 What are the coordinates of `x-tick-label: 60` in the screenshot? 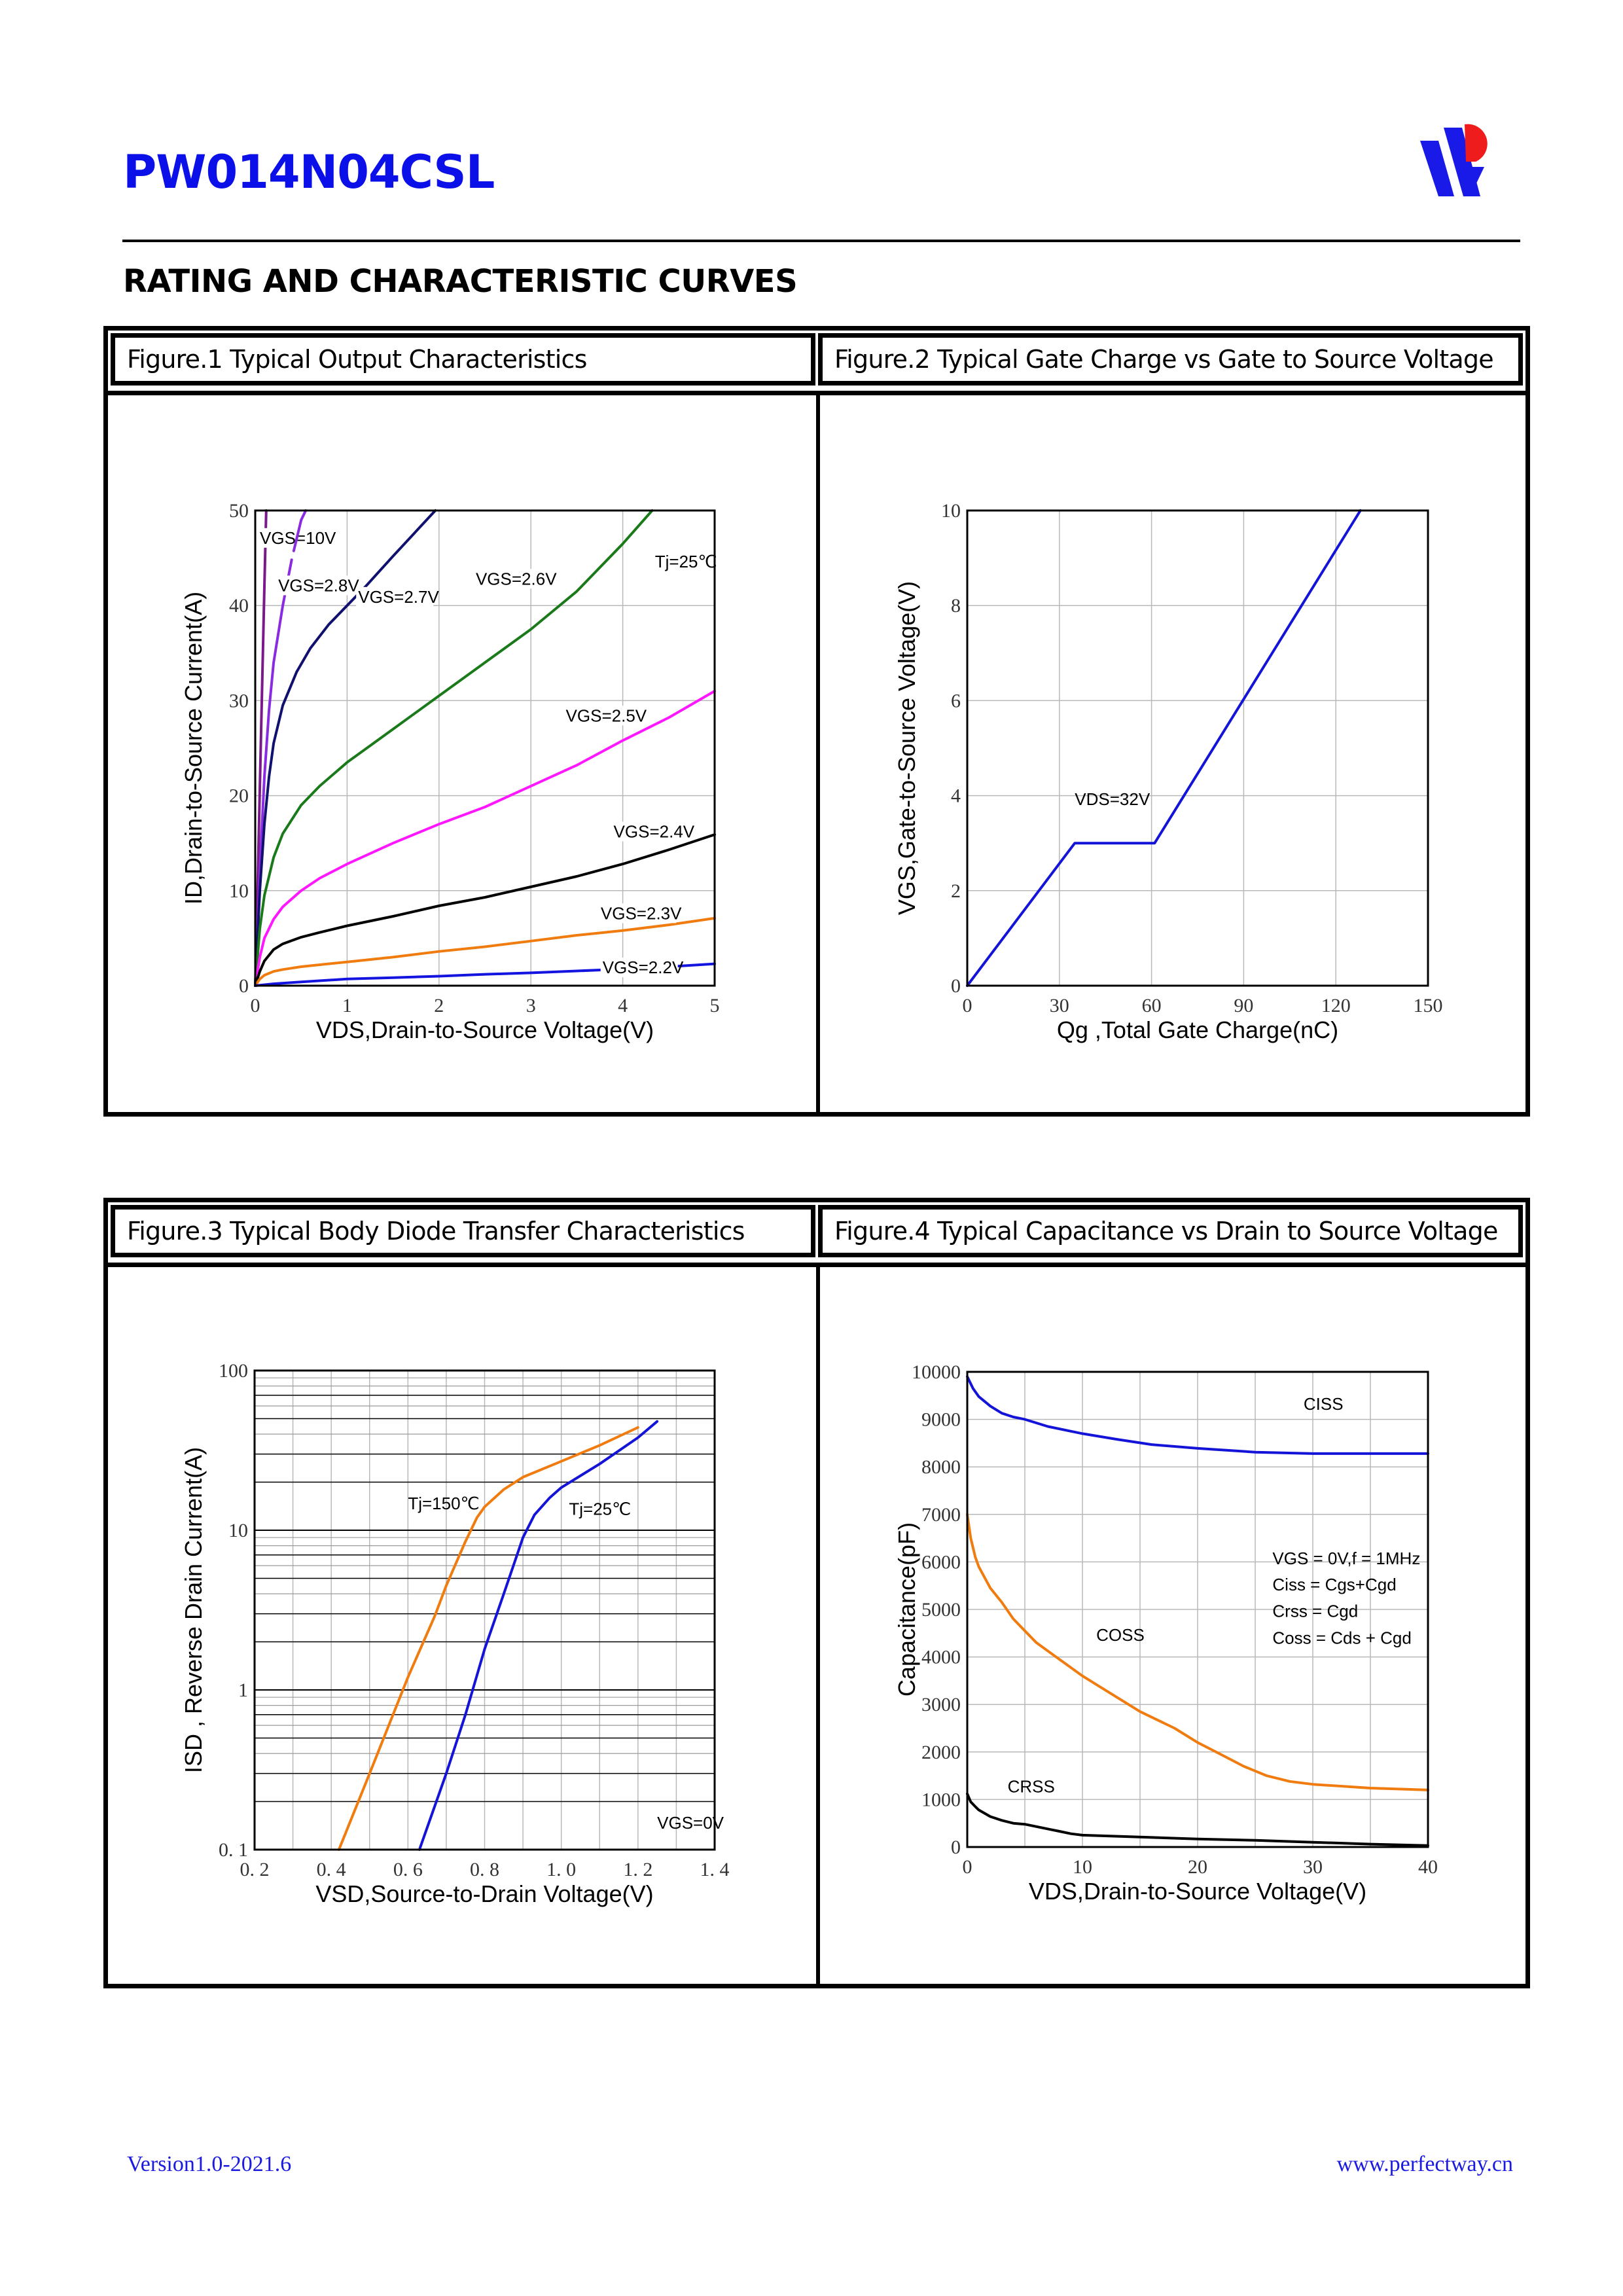 It's located at (1152, 1006).